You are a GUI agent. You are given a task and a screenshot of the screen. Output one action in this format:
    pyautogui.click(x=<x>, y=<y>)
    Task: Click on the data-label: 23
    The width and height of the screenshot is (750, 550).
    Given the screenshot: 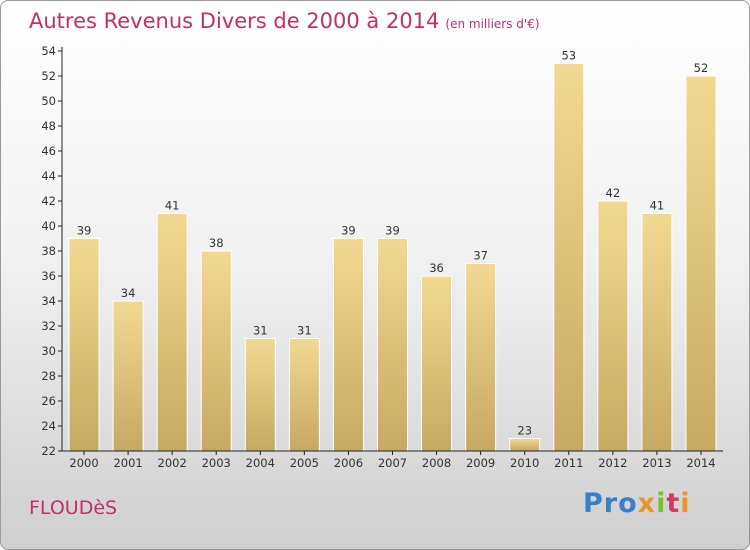 What is the action you would take?
    pyautogui.click(x=524, y=431)
    